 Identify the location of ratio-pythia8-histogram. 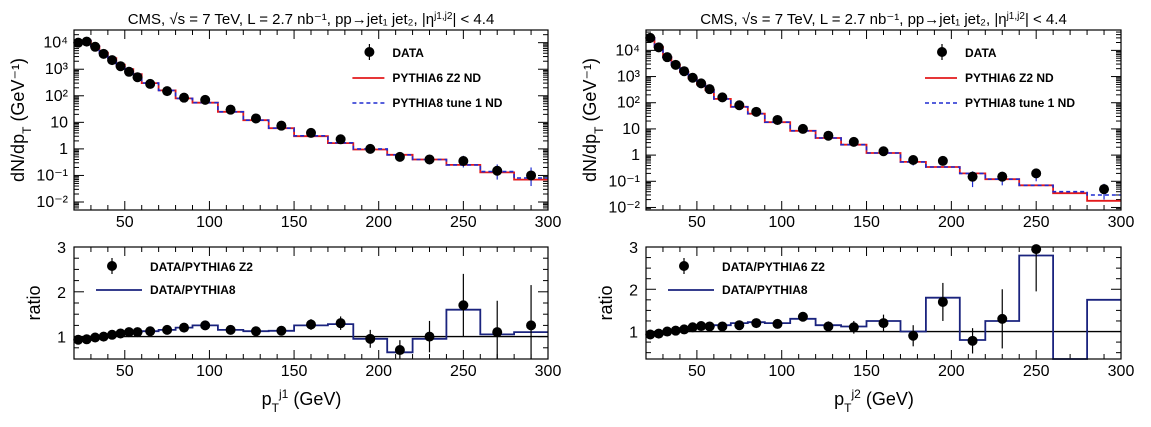
(883, 307).